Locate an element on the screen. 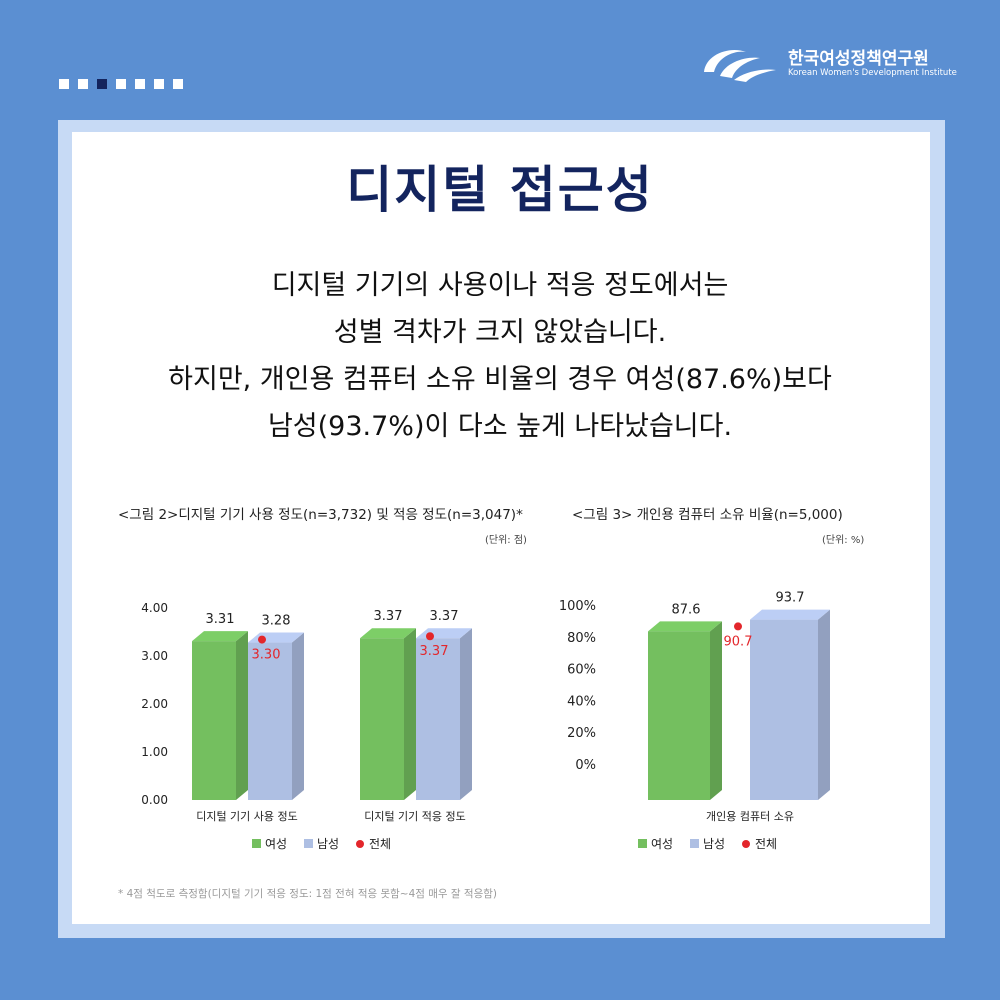 The height and width of the screenshot is (1000, 1000). y-tick-label: 80% is located at coordinates (581, 638).